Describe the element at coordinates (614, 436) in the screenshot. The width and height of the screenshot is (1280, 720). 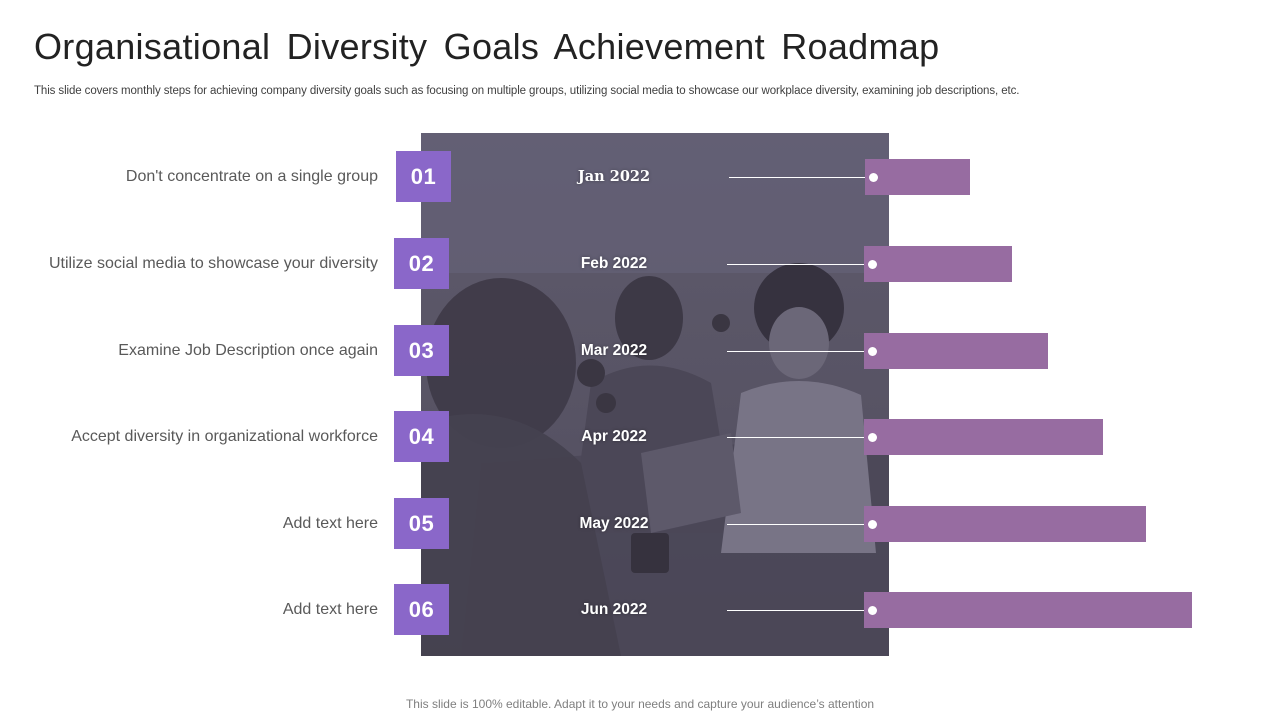
I see `step-month: Apr 2022` at that location.